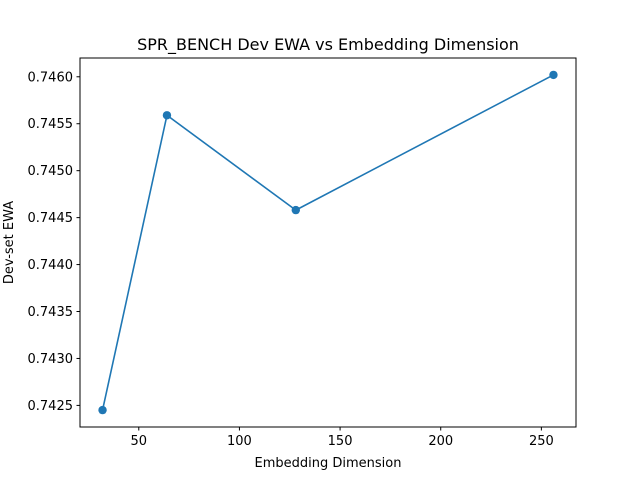 Image resolution: width=640 pixels, height=480 pixels. What do you see at coordinates (51, 218) in the screenshot?
I see `y-tick-label: 0.7445` at bounding box center [51, 218].